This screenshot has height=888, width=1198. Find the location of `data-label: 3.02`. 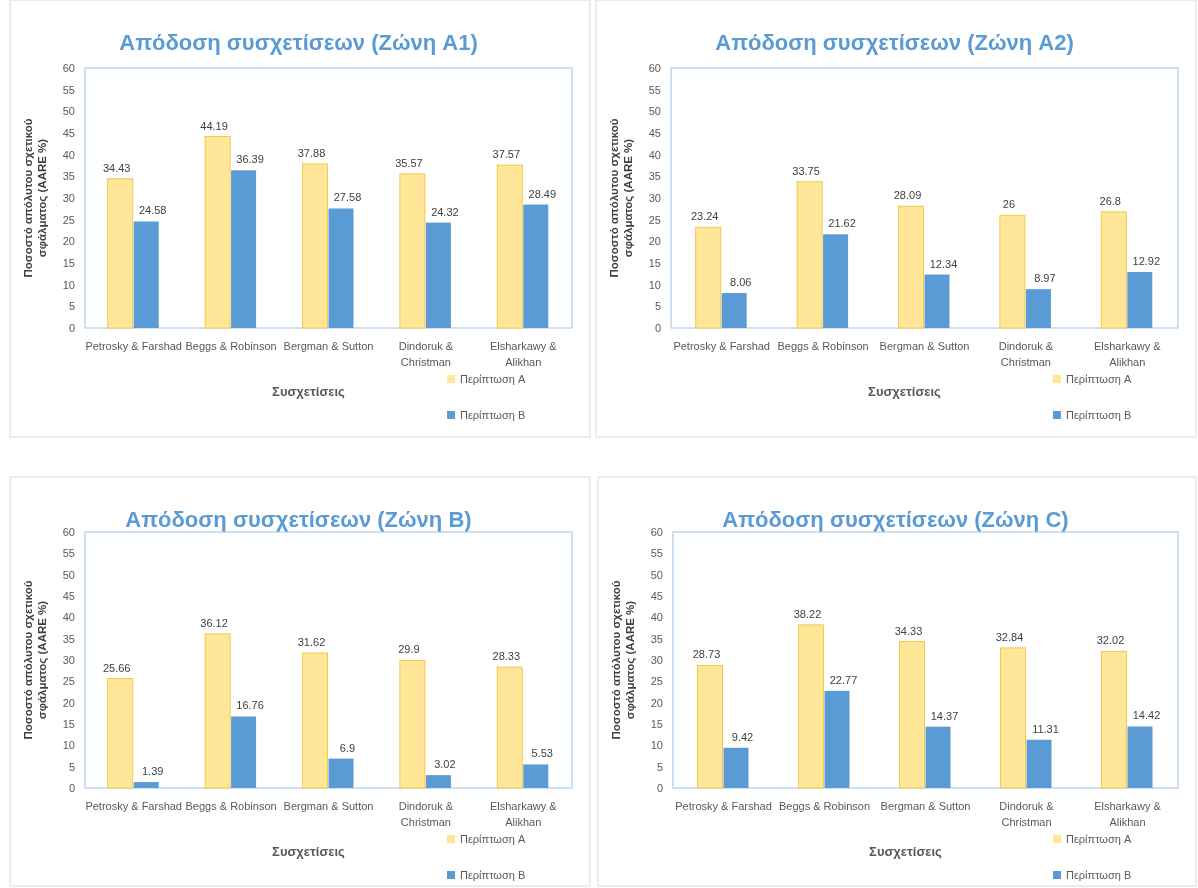

data-label: 3.02 is located at coordinates (445, 764).